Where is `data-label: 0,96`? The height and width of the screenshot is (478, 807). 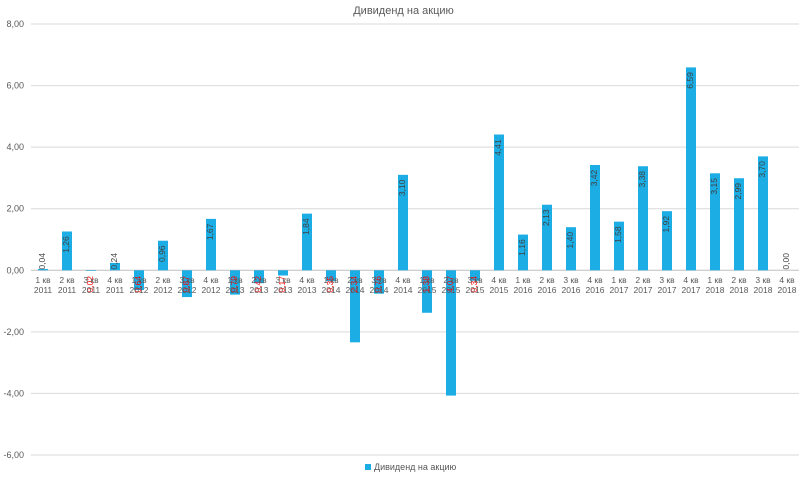 data-label: 0,96 is located at coordinates (162, 253).